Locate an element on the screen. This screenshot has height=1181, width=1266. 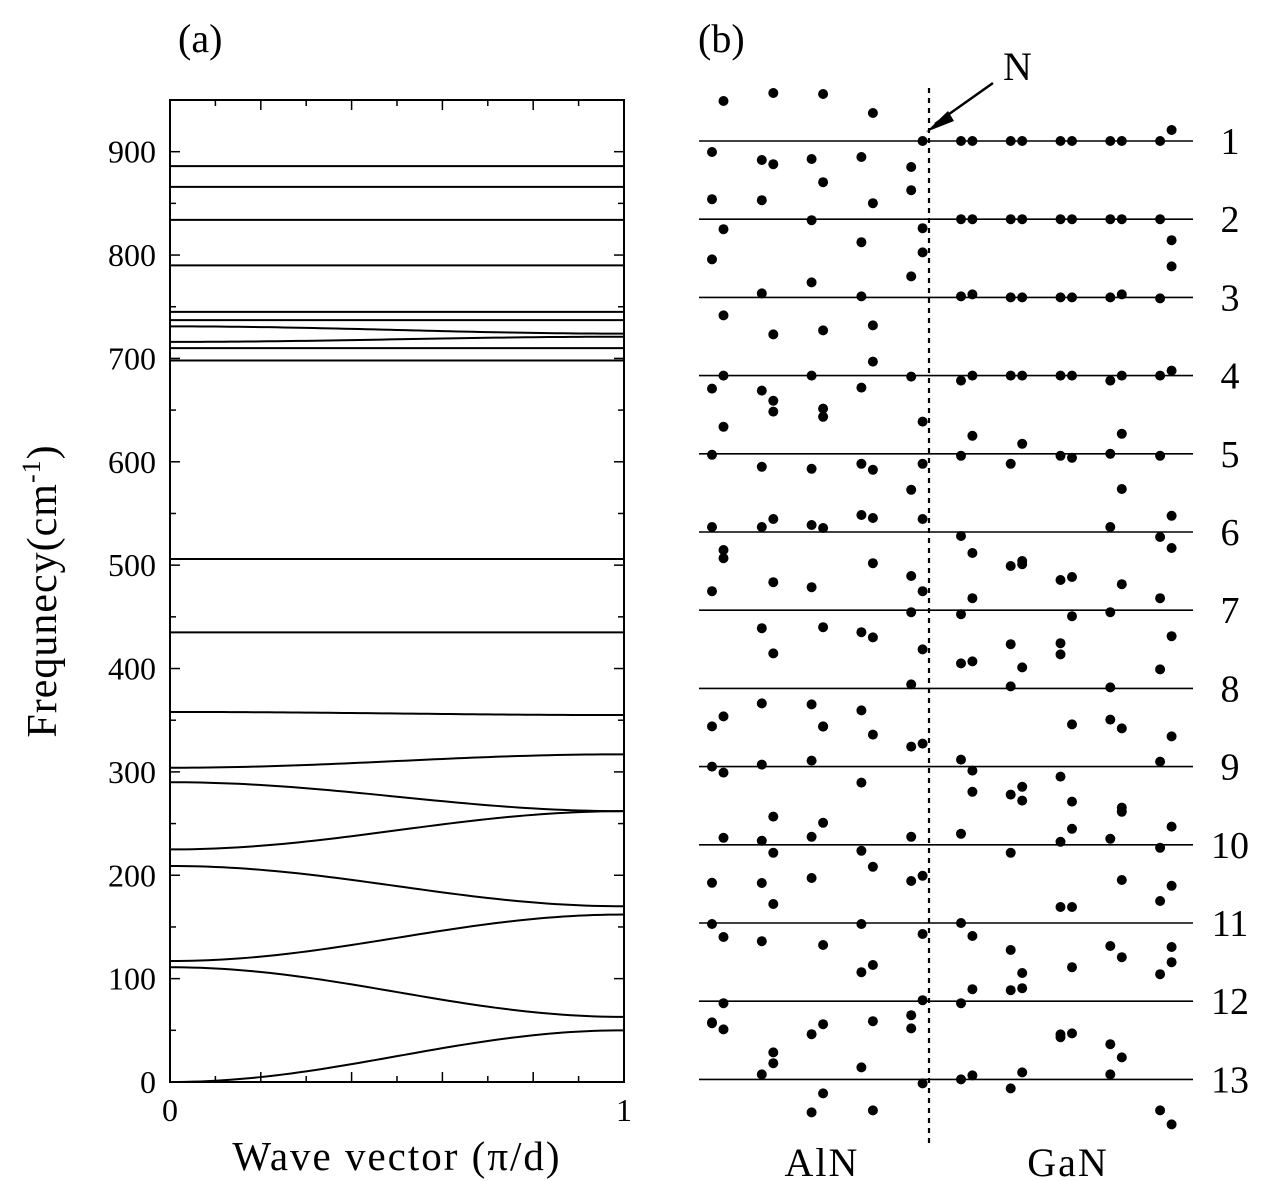
ytick-label: 700 is located at coordinates (132, 358).